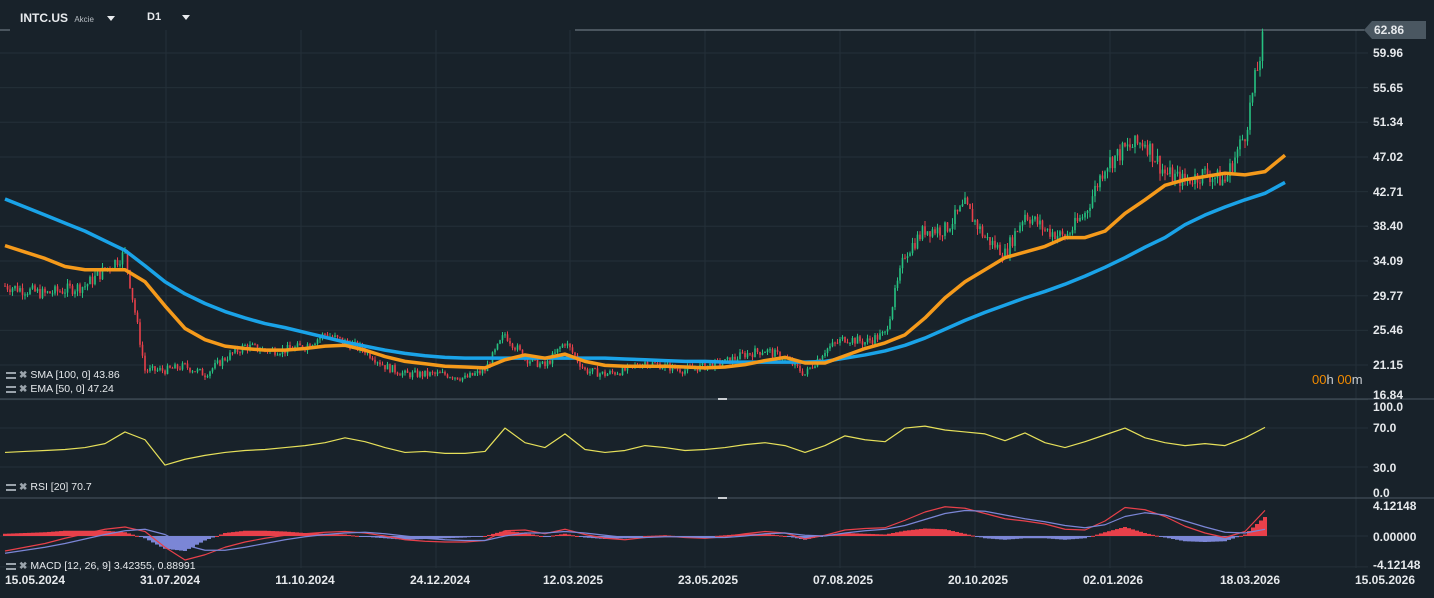  Describe the element at coordinates (60, 389) in the screenshot. I see `legend-ema: ✖ EMA [50, 0] 47.24` at that location.